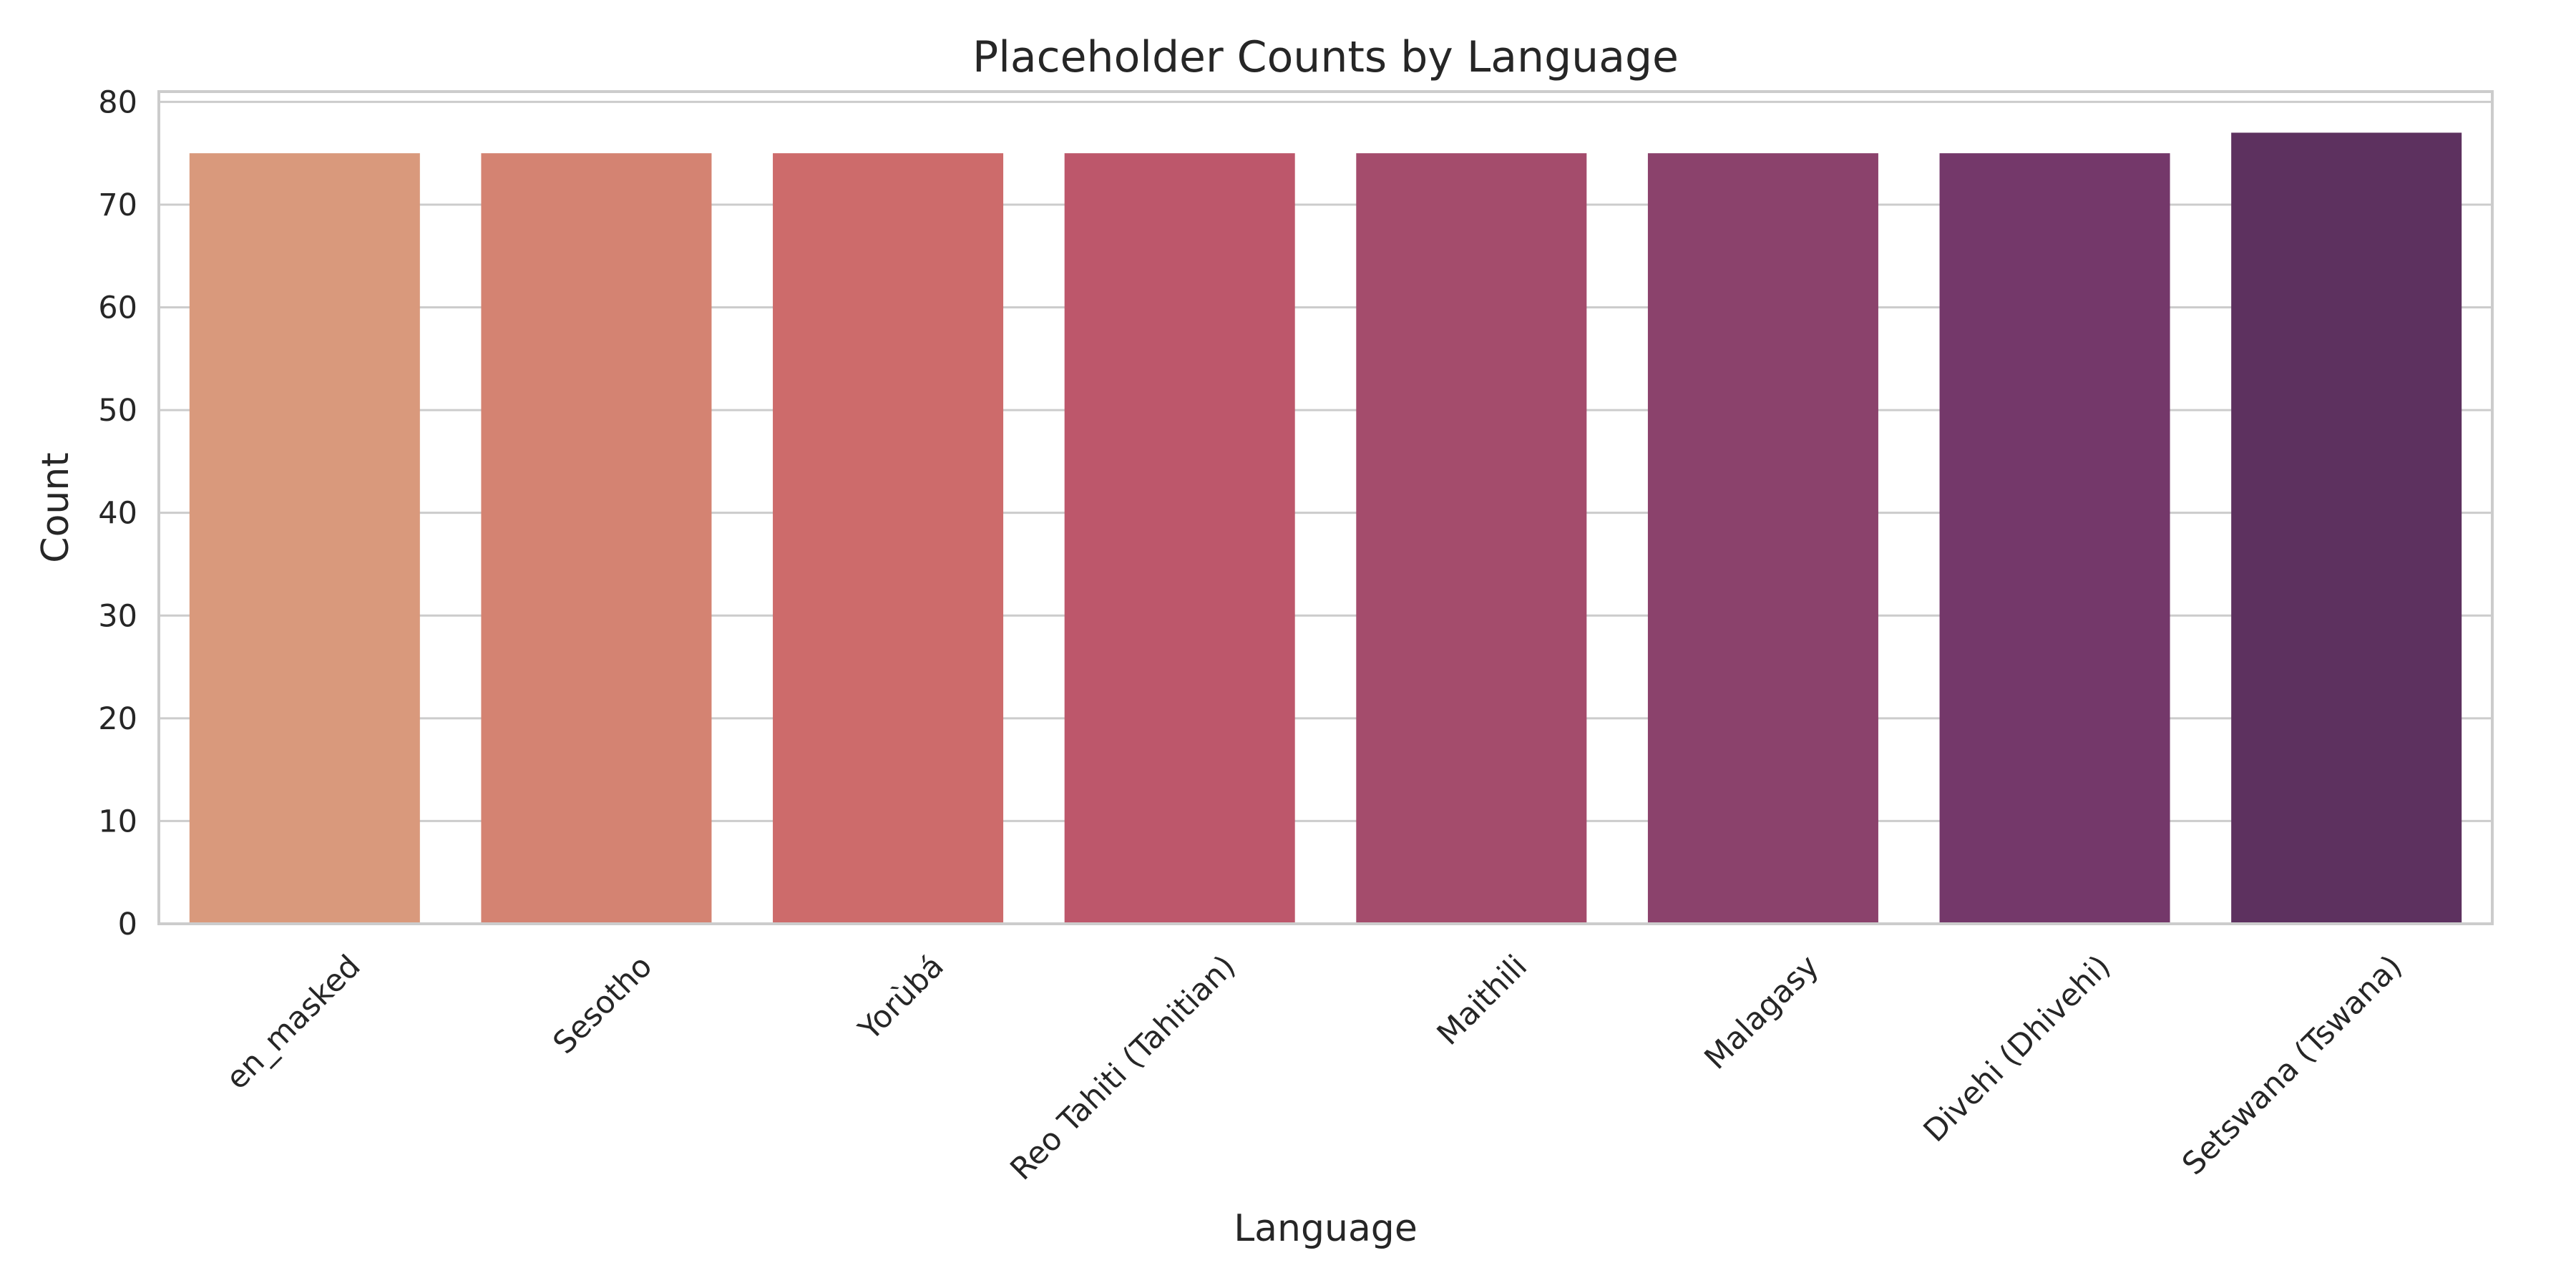 The image size is (2576, 1288). What do you see at coordinates (1326, 1228) in the screenshot?
I see `x-axis-label: Language` at bounding box center [1326, 1228].